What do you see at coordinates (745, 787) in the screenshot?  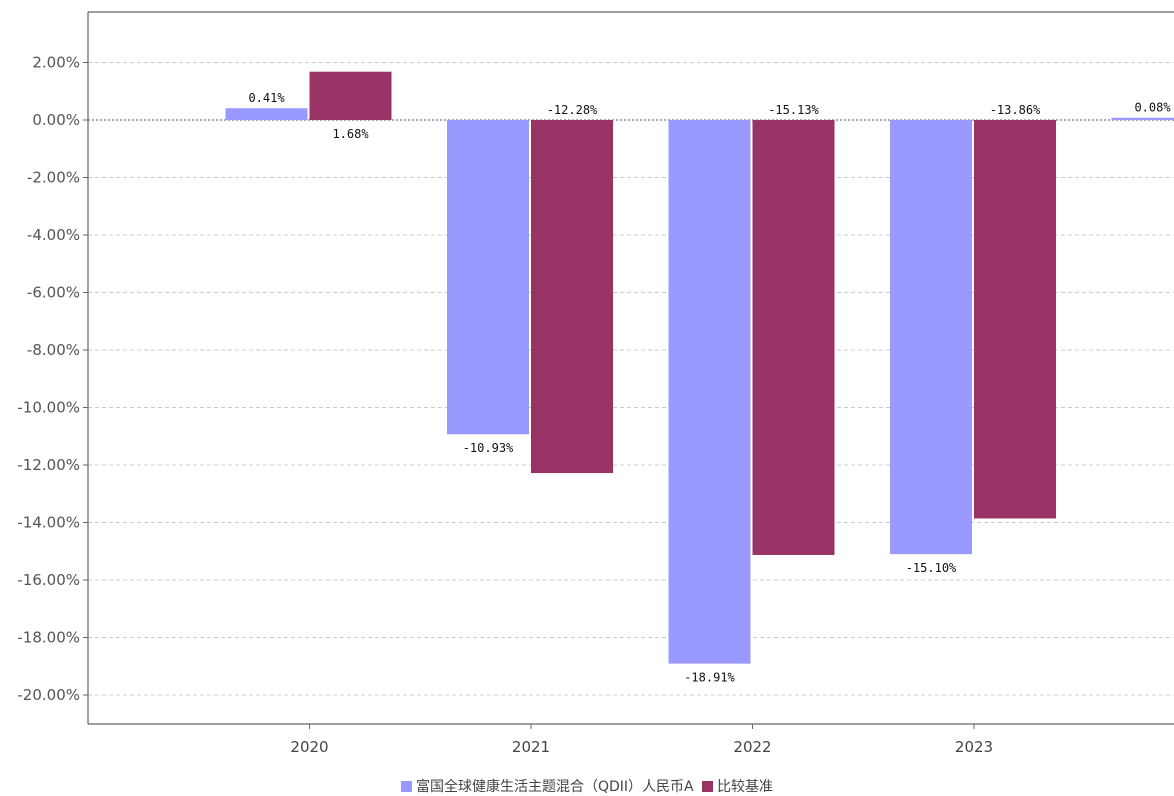 I see `legend-label-benchmark: 比较基准` at bounding box center [745, 787].